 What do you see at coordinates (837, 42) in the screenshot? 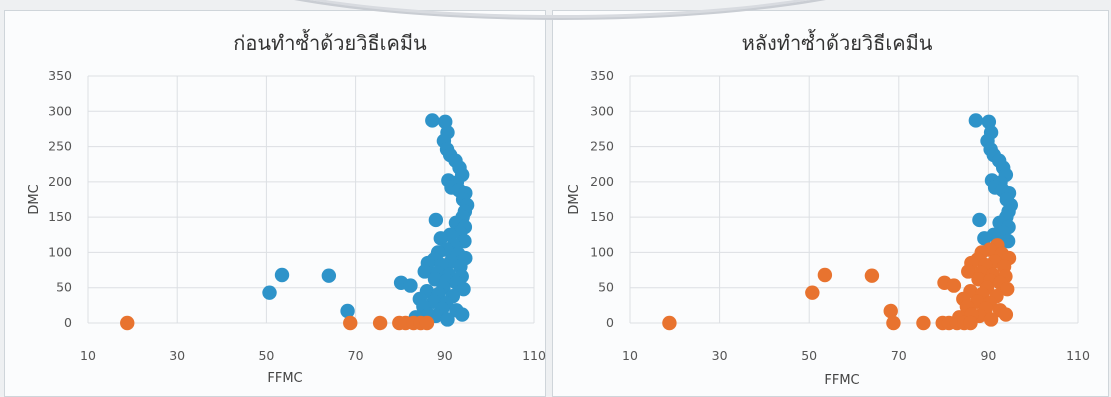
I see `chart-title: หลังทำซ้ำด้วยวิธีเคมีน` at bounding box center [837, 42].